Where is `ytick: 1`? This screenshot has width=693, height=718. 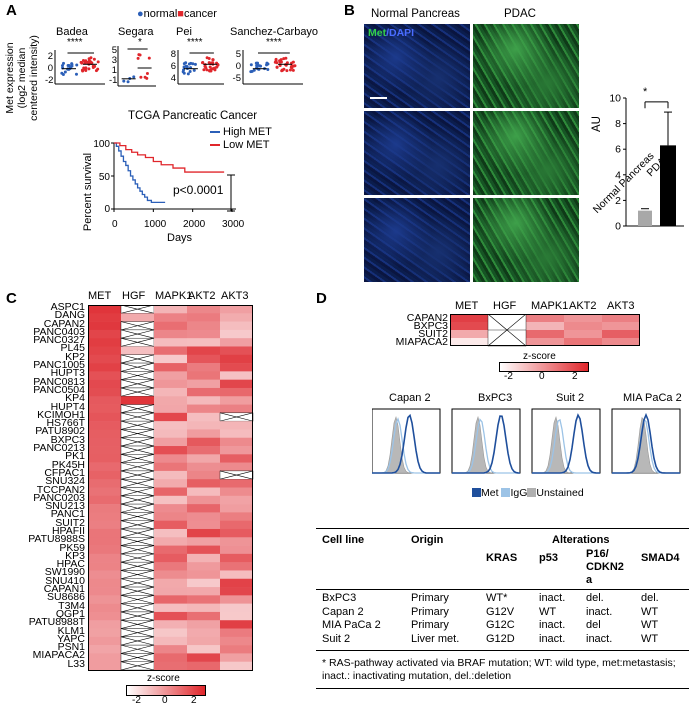
ytick: 1 is located at coordinates (114, 70).